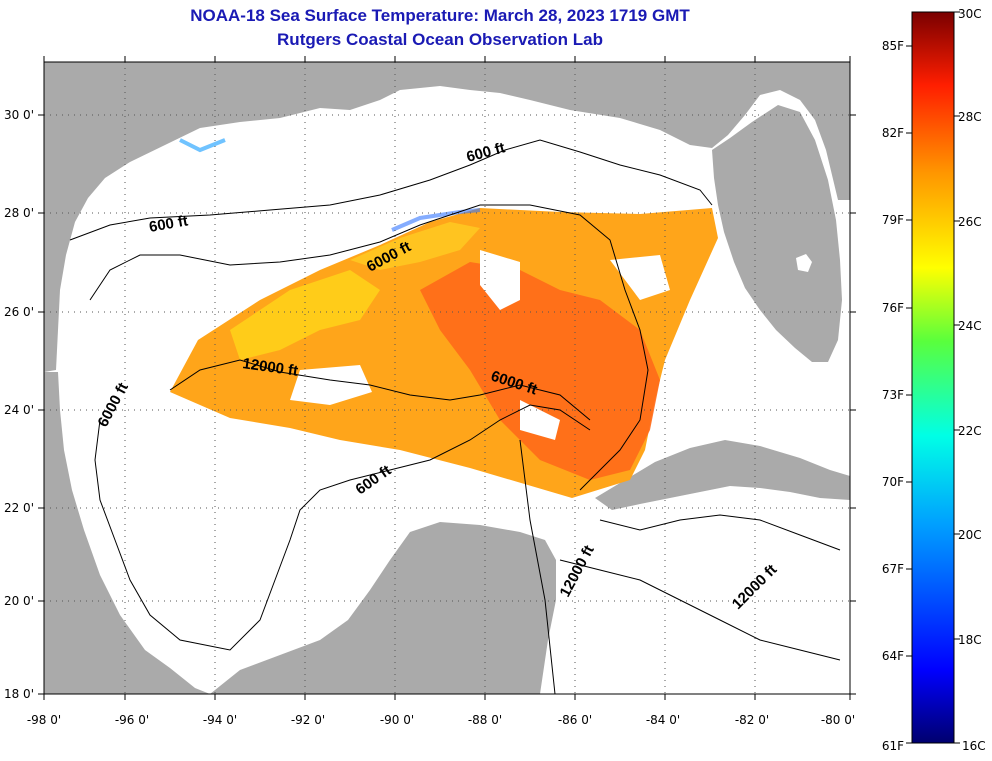  What do you see at coordinates (19, 312) in the screenshot?
I see `lat-tick-label: 26 0'` at bounding box center [19, 312].